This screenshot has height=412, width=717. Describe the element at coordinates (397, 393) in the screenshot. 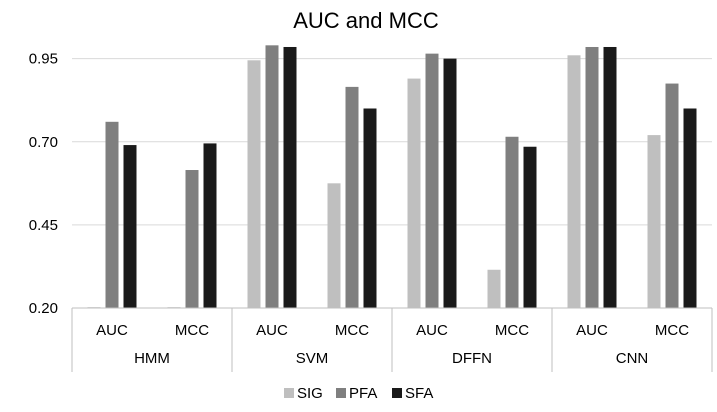

I see `legend-swatch-sfa` at that location.